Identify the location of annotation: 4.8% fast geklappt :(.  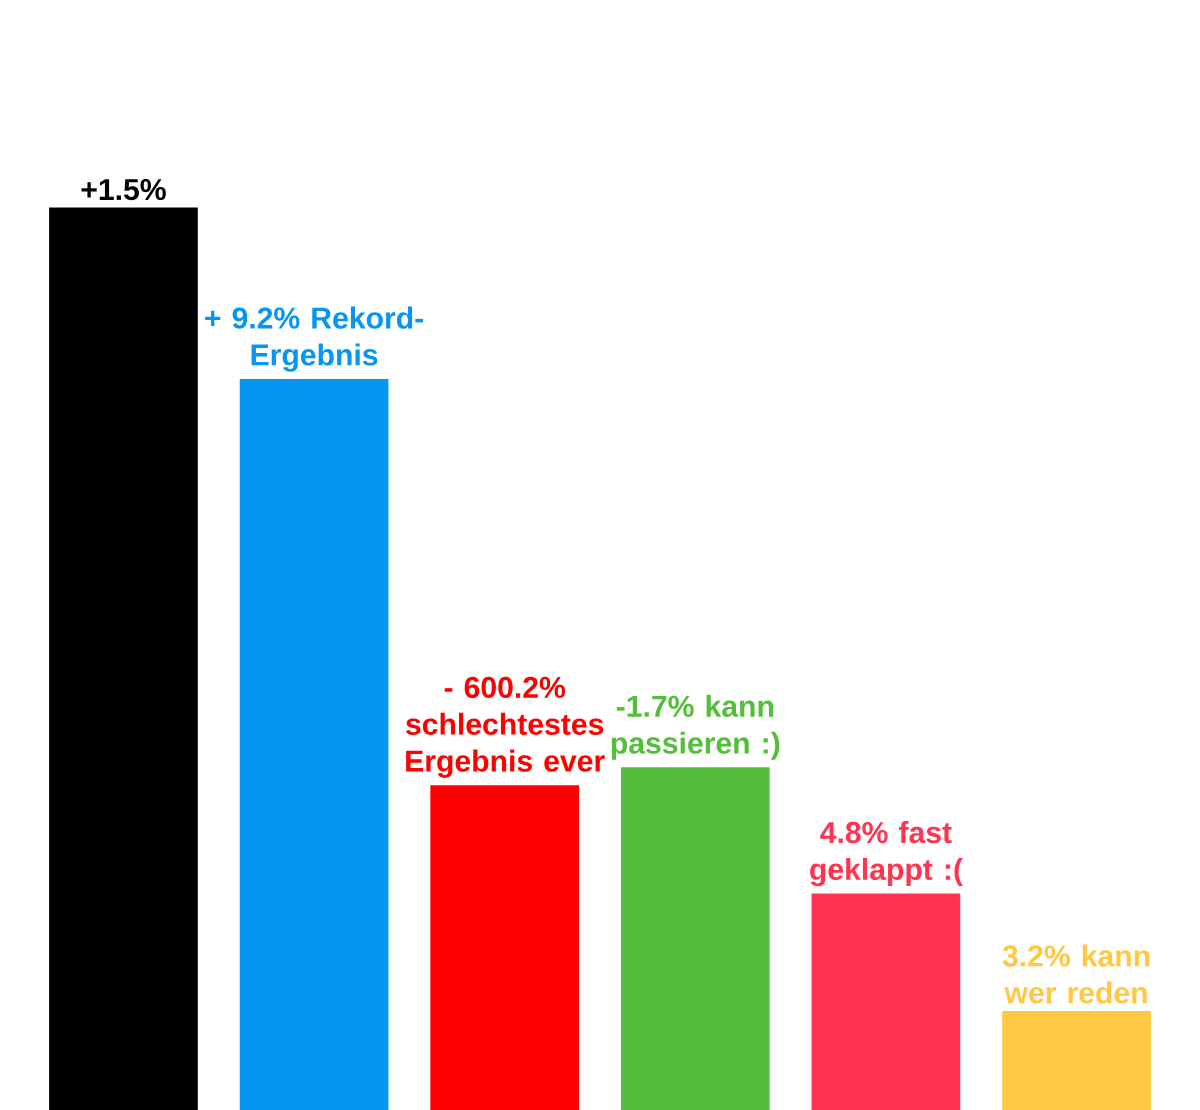
(886, 854).